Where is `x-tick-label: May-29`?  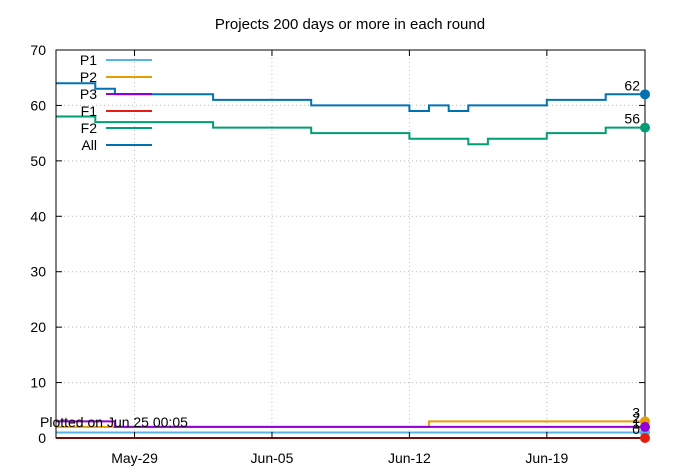
x-tick-label: May-29 is located at coordinates (134, 458).